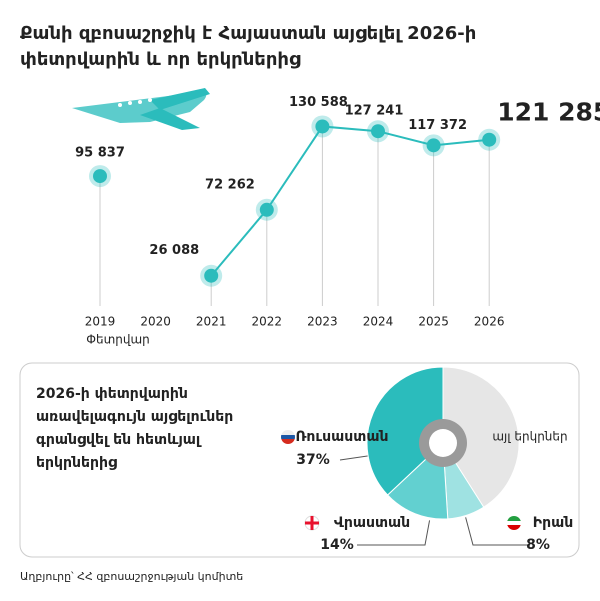 The width and height of the screenshot is (600, 601). What do you see at coordinates (312, 523) in the screenshot?
I see `flag-georgia` at bounding box center [312, 523].